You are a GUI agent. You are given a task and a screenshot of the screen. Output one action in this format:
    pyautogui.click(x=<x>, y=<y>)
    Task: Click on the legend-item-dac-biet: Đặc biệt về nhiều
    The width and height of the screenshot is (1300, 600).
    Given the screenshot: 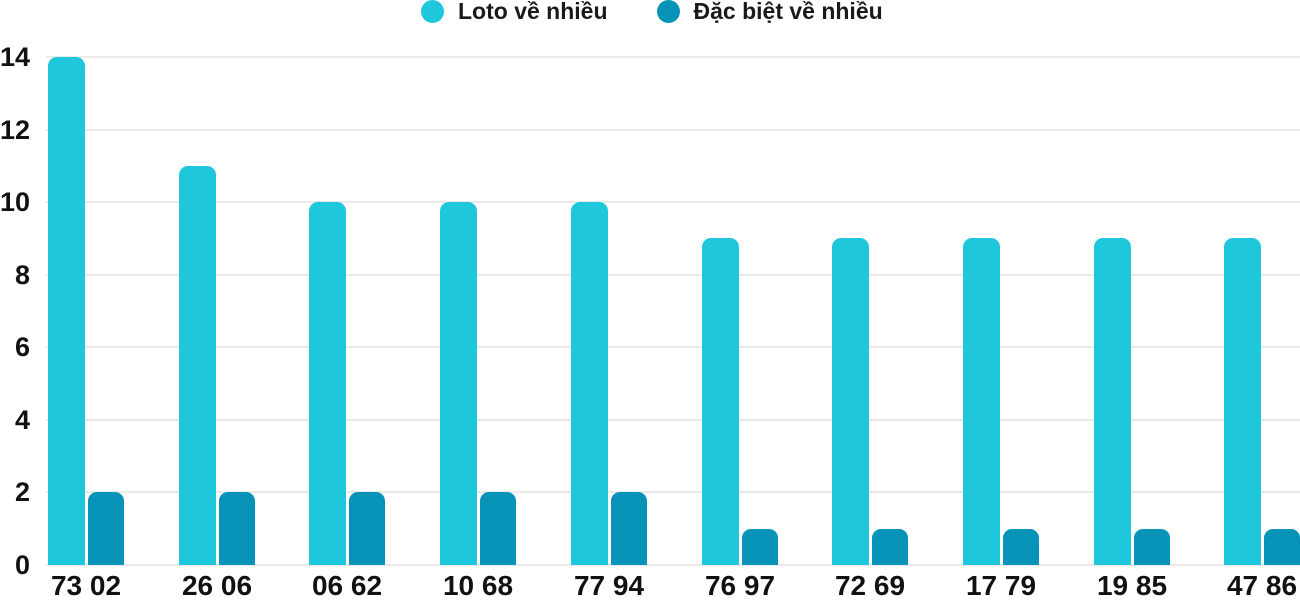 What is the action you would take?
    pyautogui.click(x=769, y=12)
    